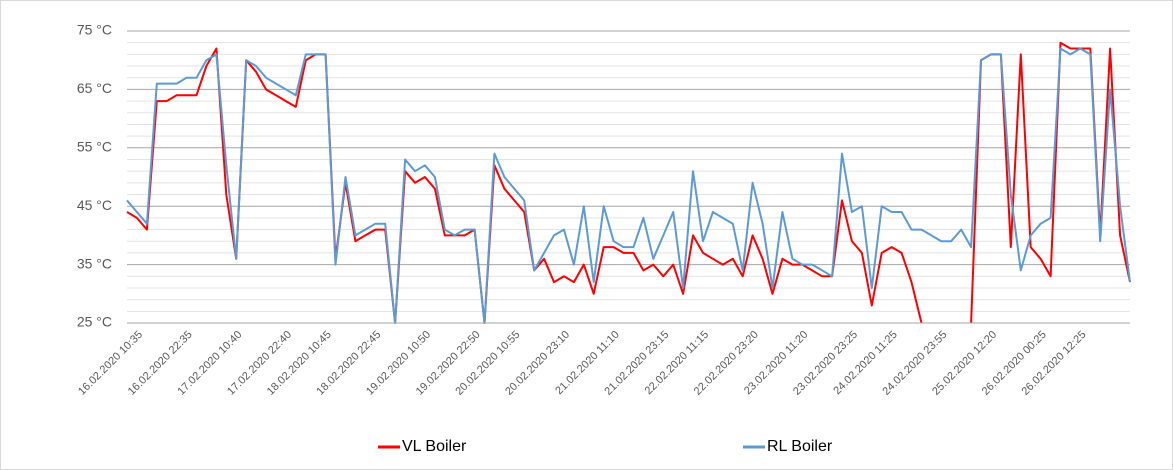  Describe the element at coordinates (434, 446) in the screenshot. I see `legend-label: VL Boiler` at that location.